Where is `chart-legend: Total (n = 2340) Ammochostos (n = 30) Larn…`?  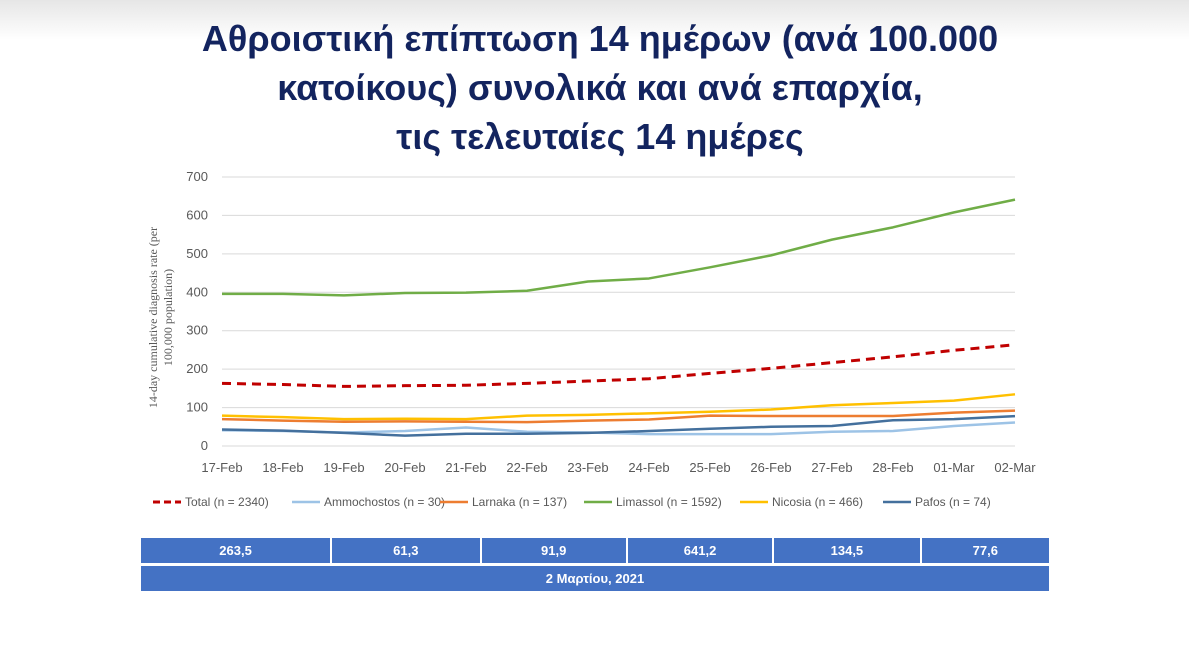 chart-legend: Total (n = 2340) Ammochostos (n = 30) Larn… is located at coordinates (572, 502).